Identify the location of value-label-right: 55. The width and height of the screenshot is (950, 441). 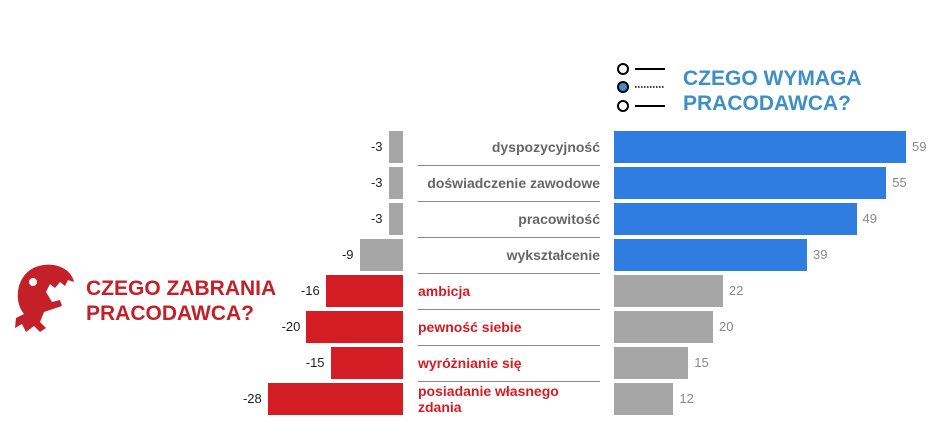
(899, 182).